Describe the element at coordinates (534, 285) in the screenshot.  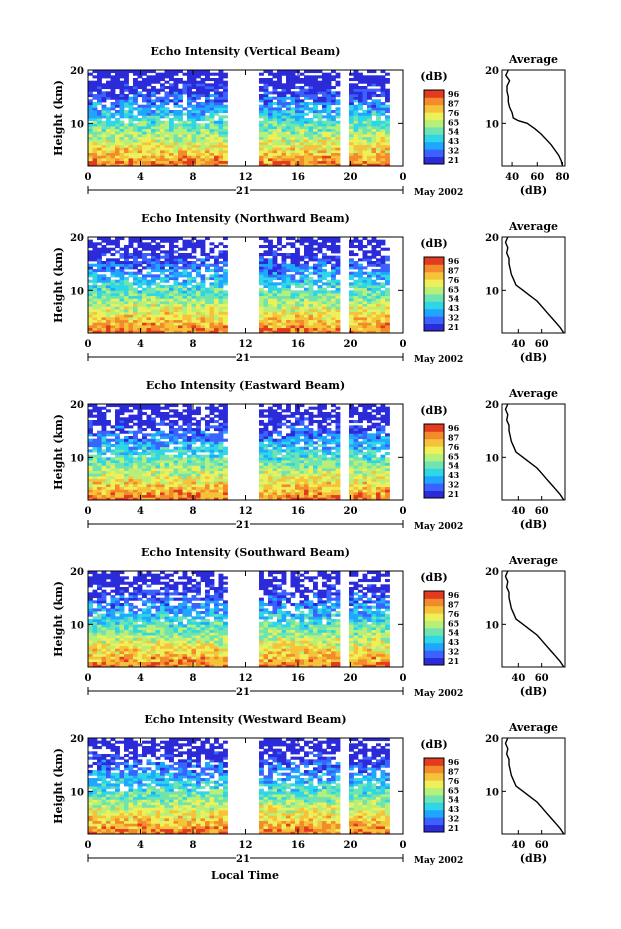
I see `average-profile-line` at that location.